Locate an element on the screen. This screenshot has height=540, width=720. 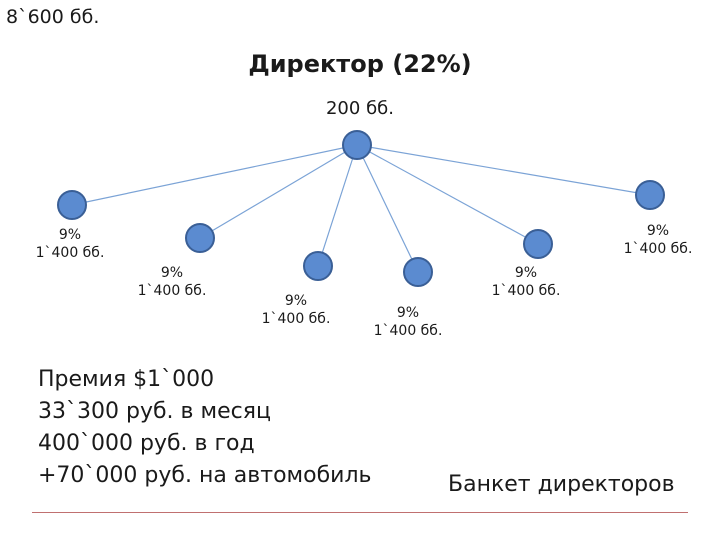
summary-line: 33`300 руб. в месяц is located at coordinates (154, 411).